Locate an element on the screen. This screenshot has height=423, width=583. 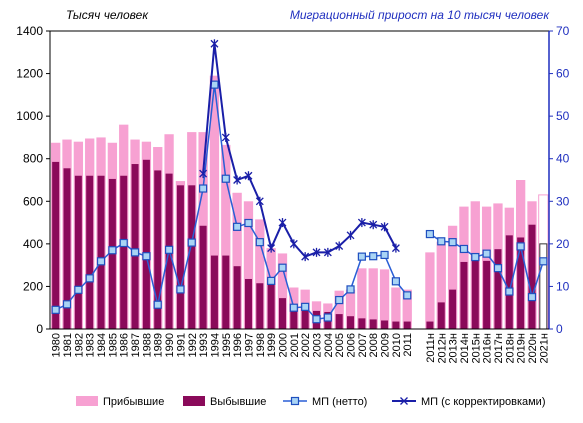
left-tick-label: 200 is located at coordinates (33, 286).